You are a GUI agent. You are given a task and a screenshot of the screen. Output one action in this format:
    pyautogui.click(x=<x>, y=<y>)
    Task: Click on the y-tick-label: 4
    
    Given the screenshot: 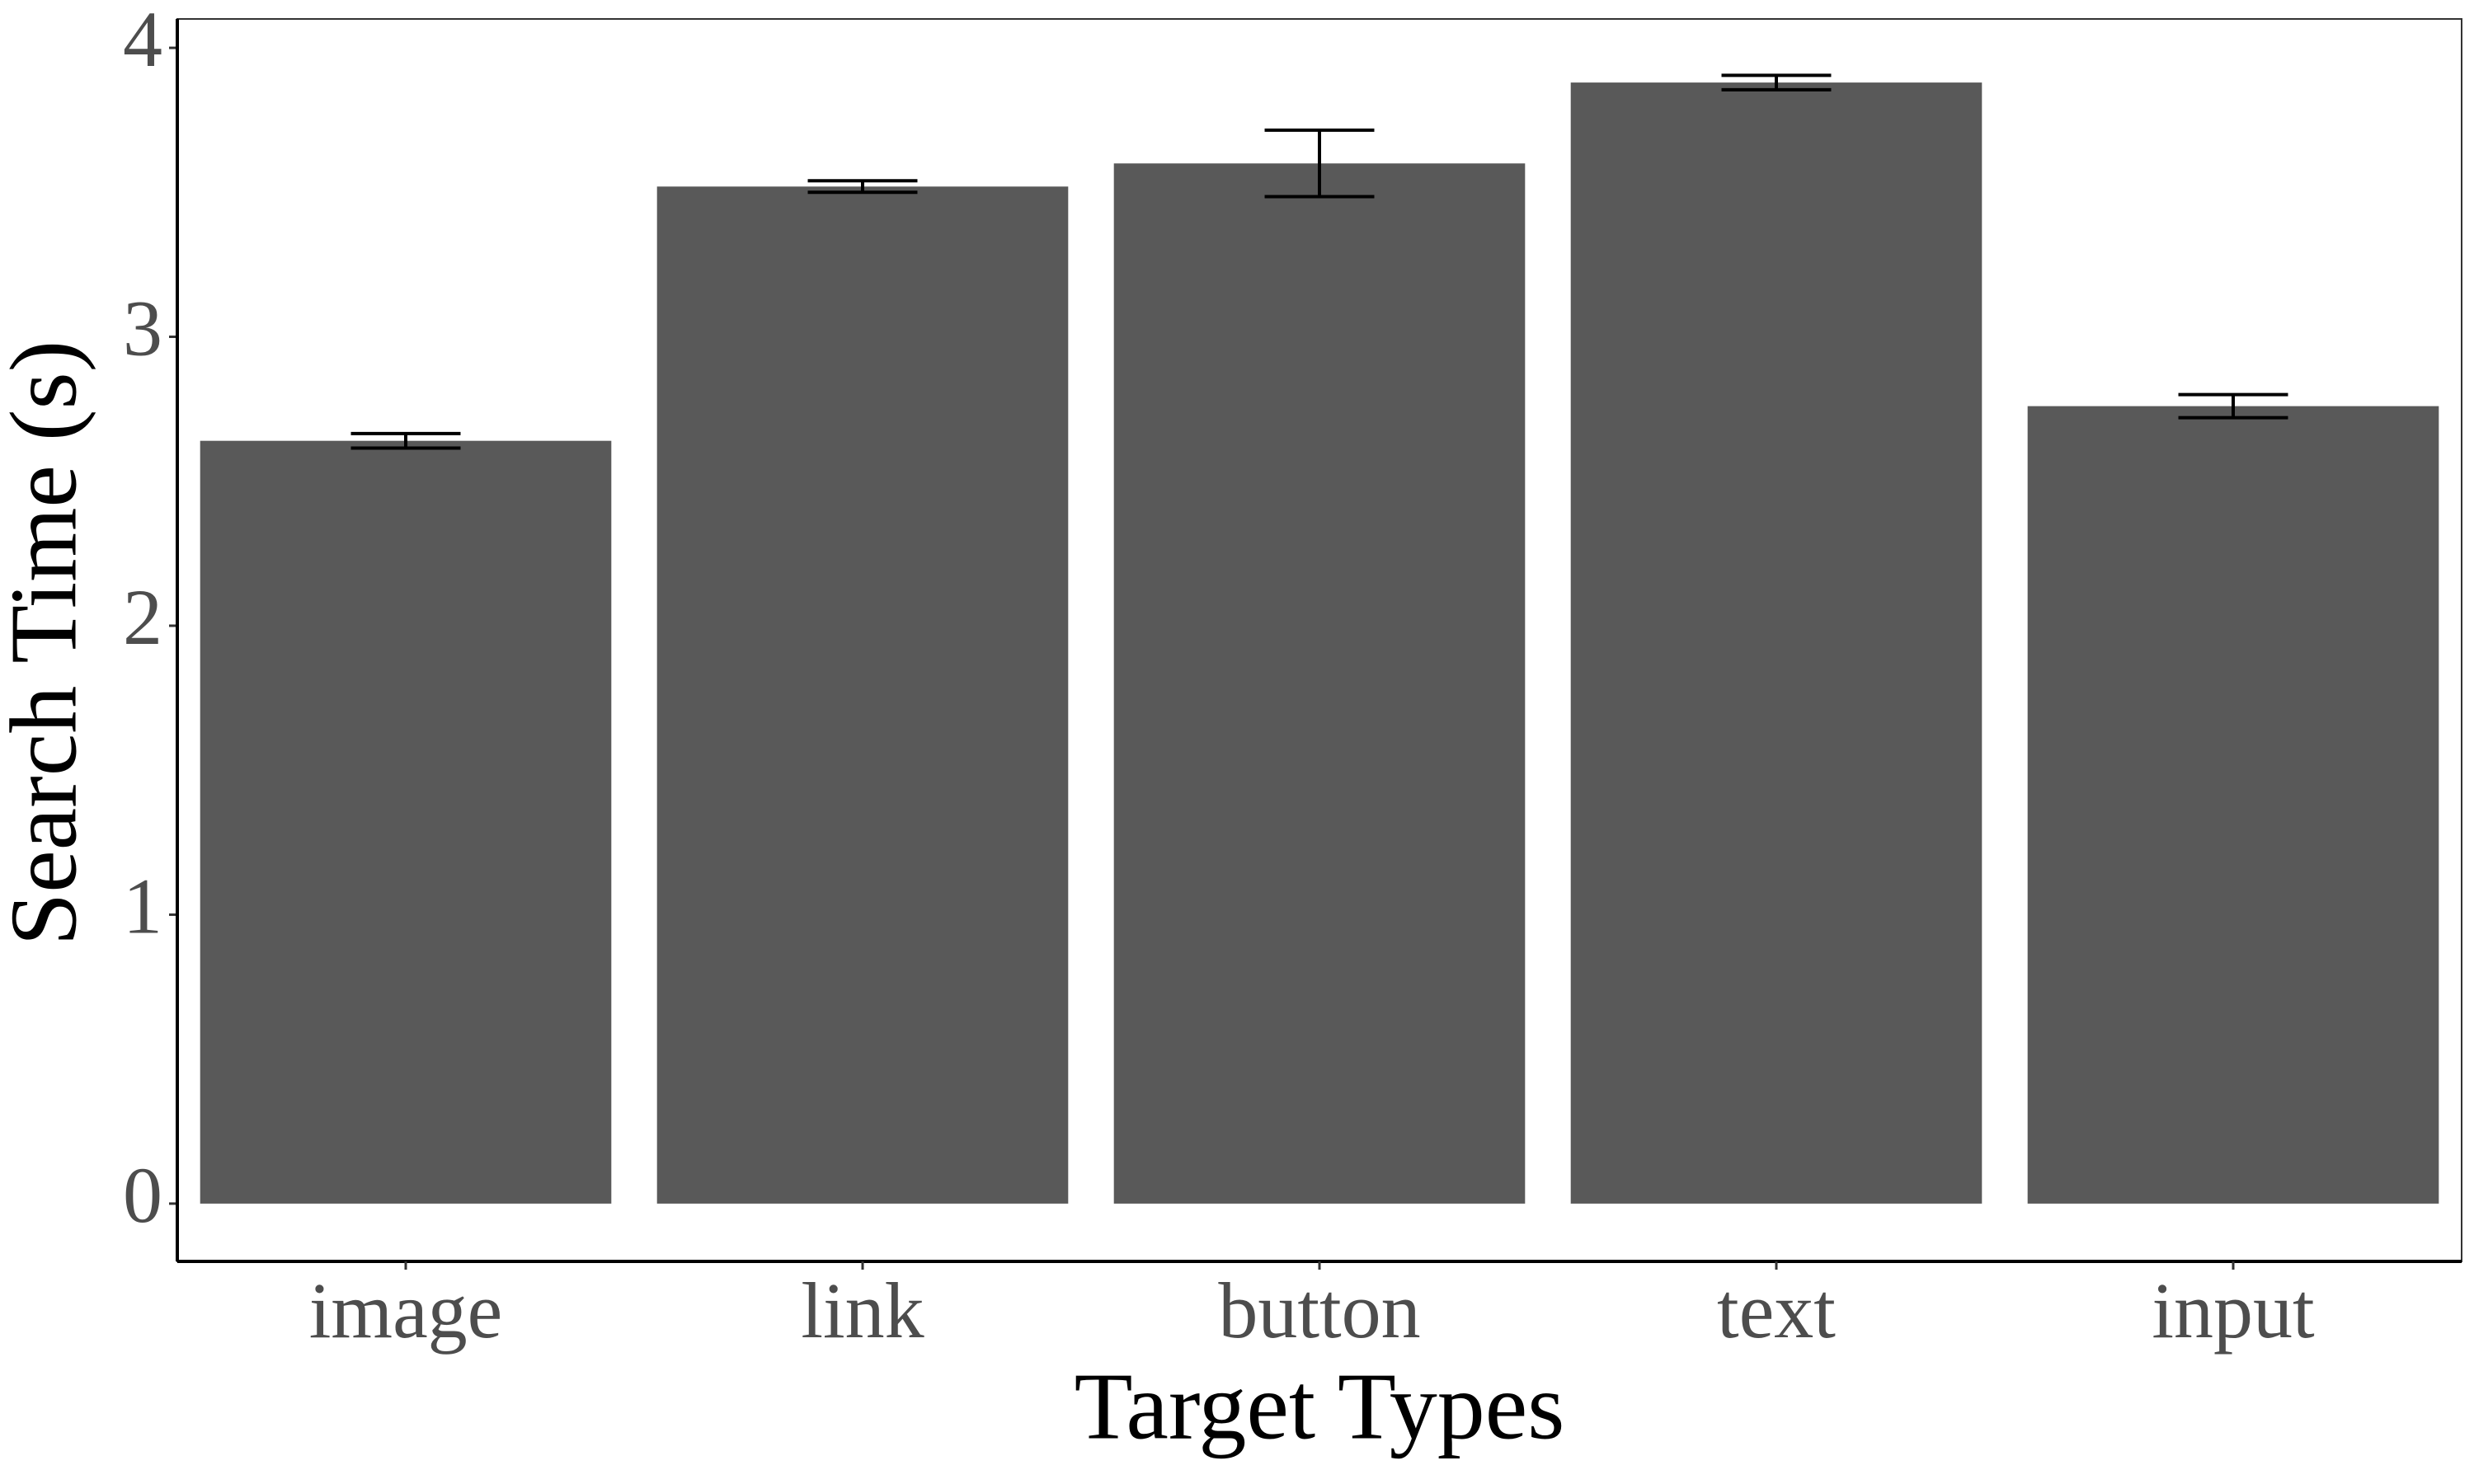 What is the action you would take?
    pyautogui.click(x=142, y=41)
    